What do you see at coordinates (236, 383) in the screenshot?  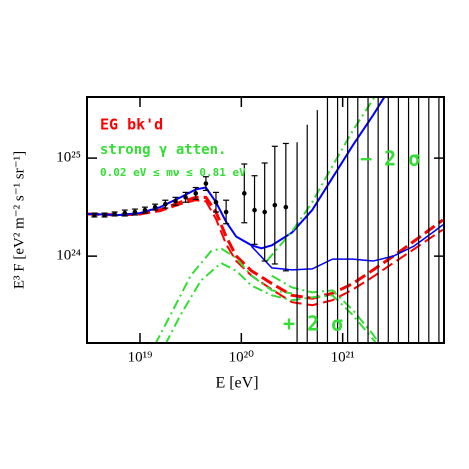 I see `x-axis-label: E [eV]` at bounding box center [236, 383].